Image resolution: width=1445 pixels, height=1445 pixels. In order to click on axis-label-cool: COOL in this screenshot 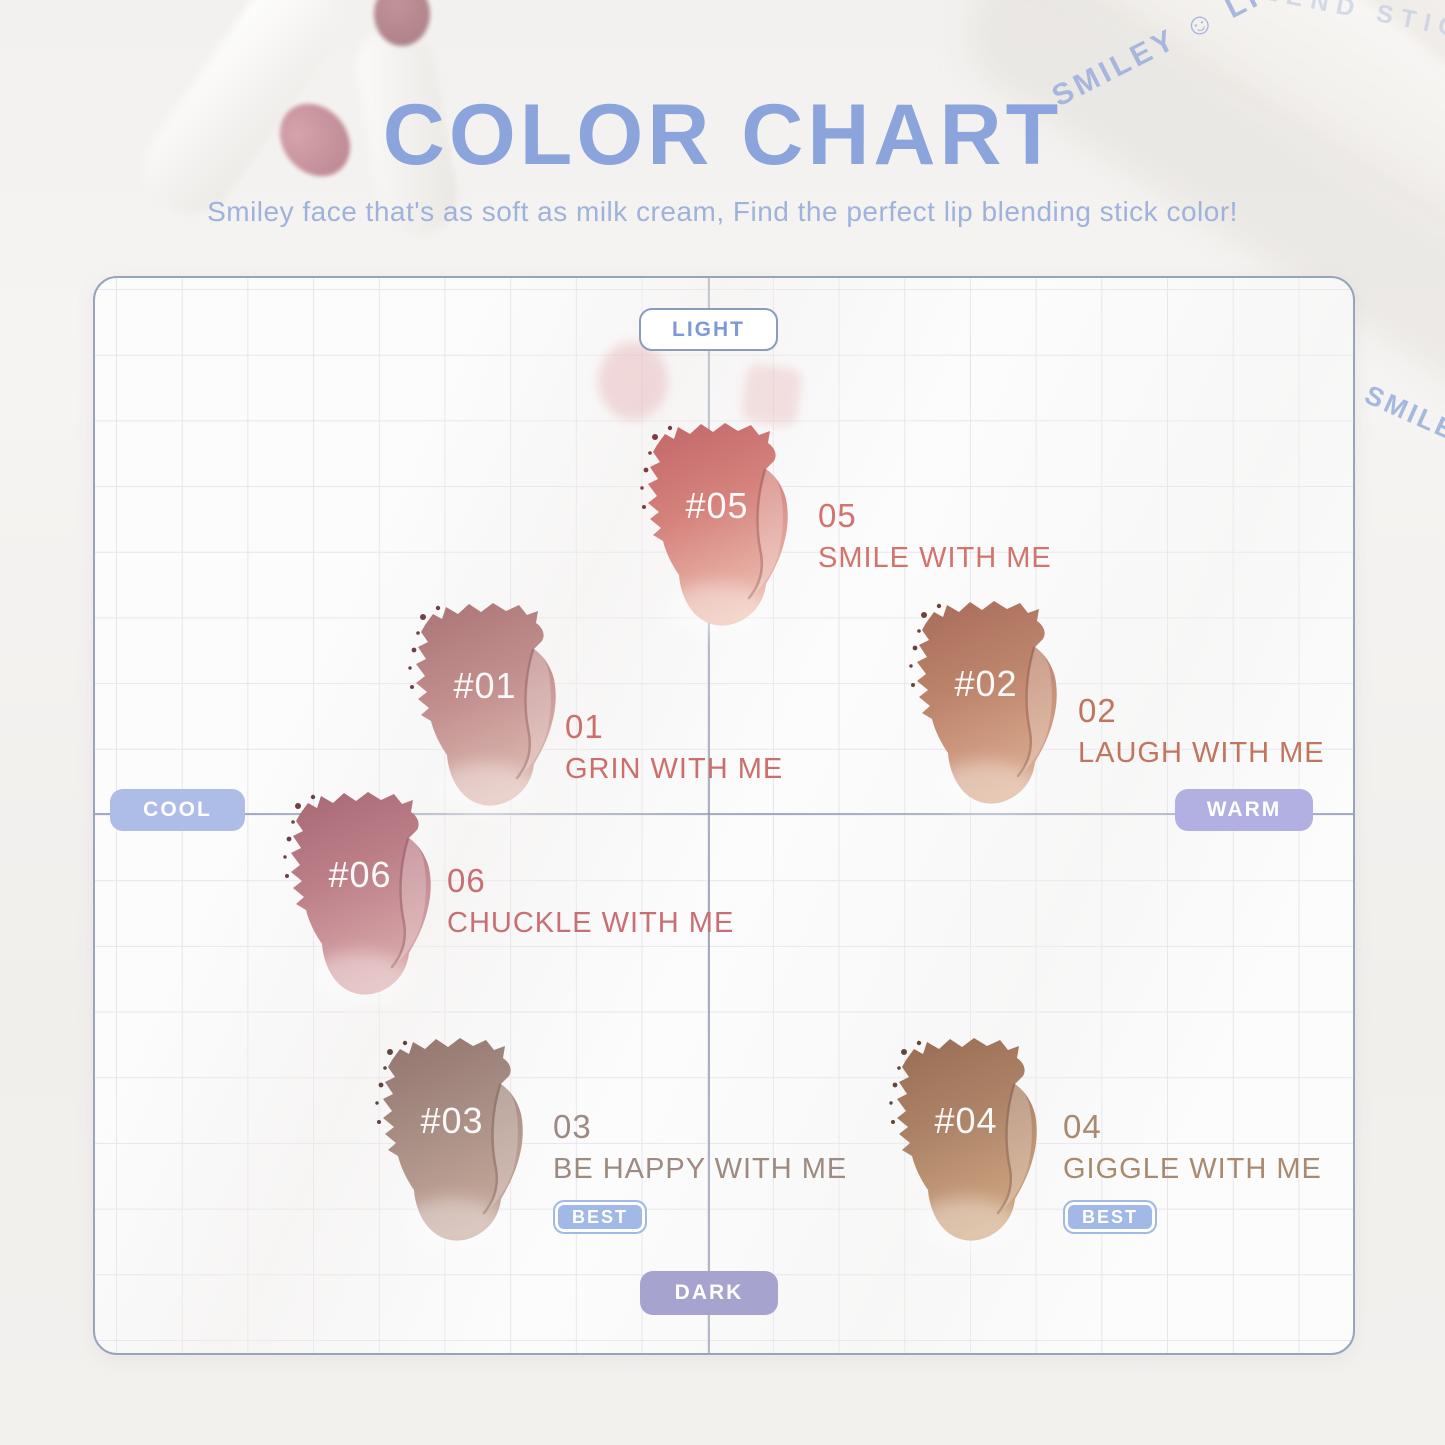, I will do `click(177, 810)`.